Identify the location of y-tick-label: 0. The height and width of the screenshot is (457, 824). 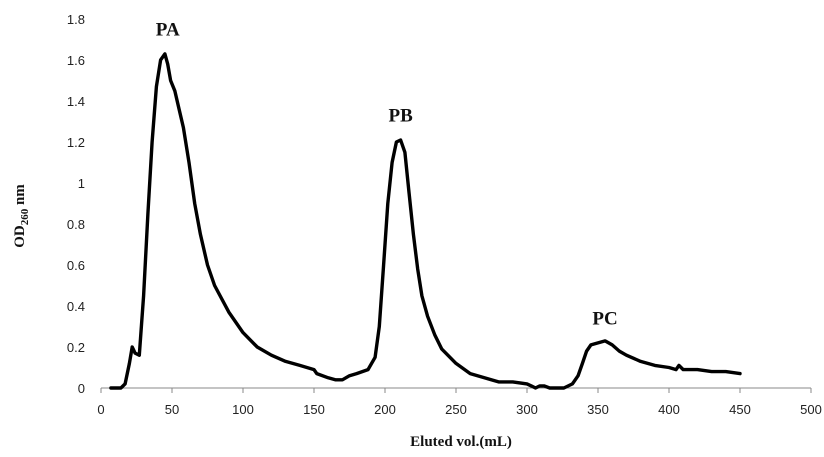
(81, 388).